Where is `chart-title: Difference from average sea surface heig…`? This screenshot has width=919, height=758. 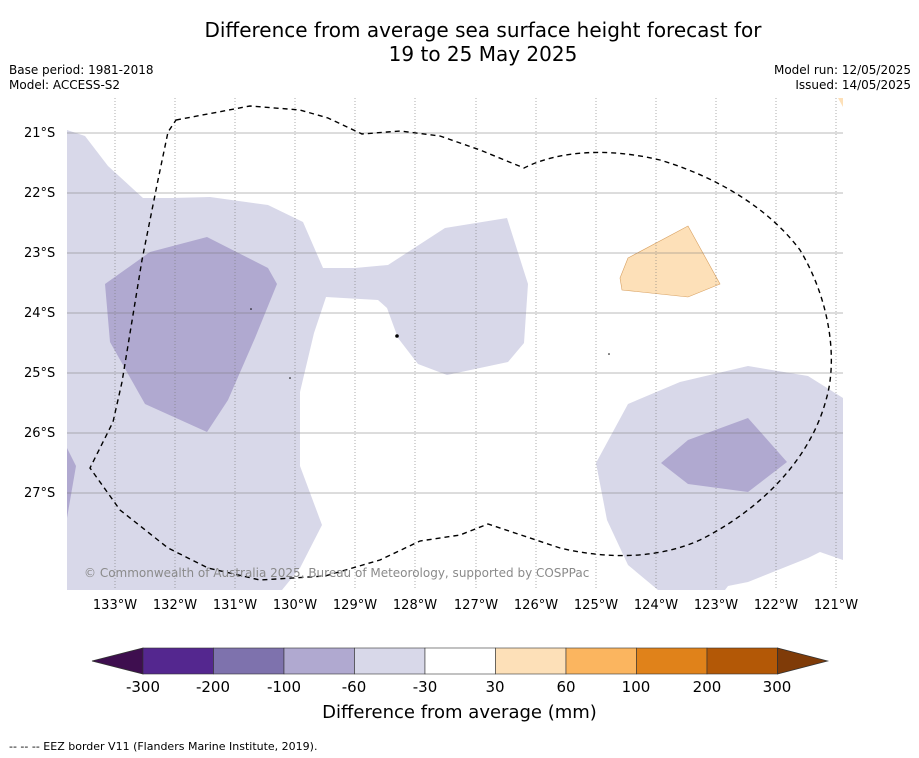
chart-title: Difference from average sea surface heig… is located at coordinates (459, 42).